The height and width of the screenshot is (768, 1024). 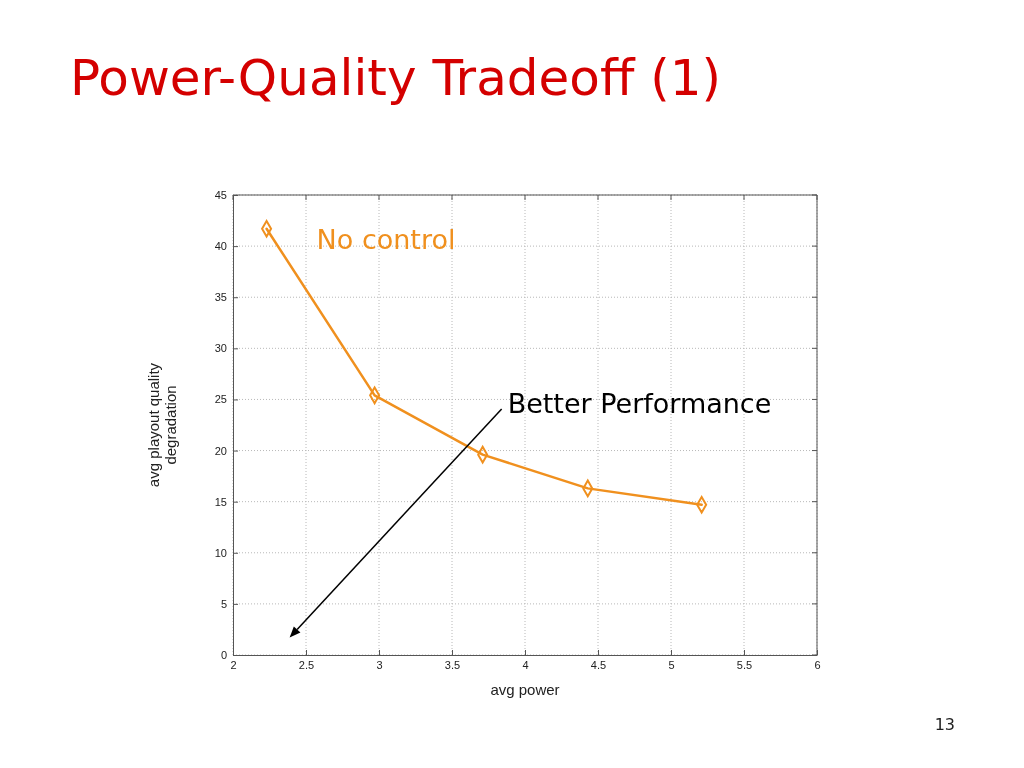 What do you see at coordinates (220, 348) in the screenshot?
I see `y-tick-label: 30` at bounding box center [220, 348].